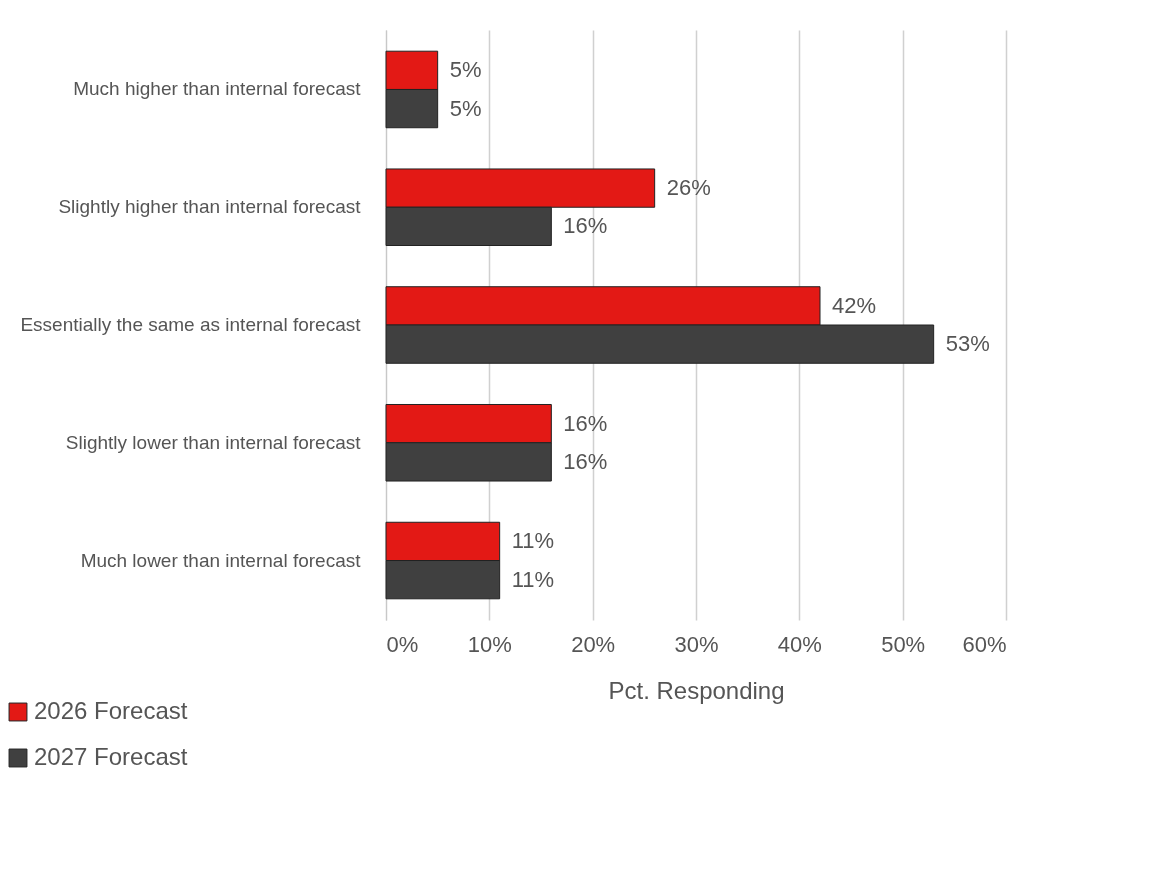 Image resolution: width=1170 pixels, height=882 pixels. I want to click on data-label: 26%, so click(688, 188).